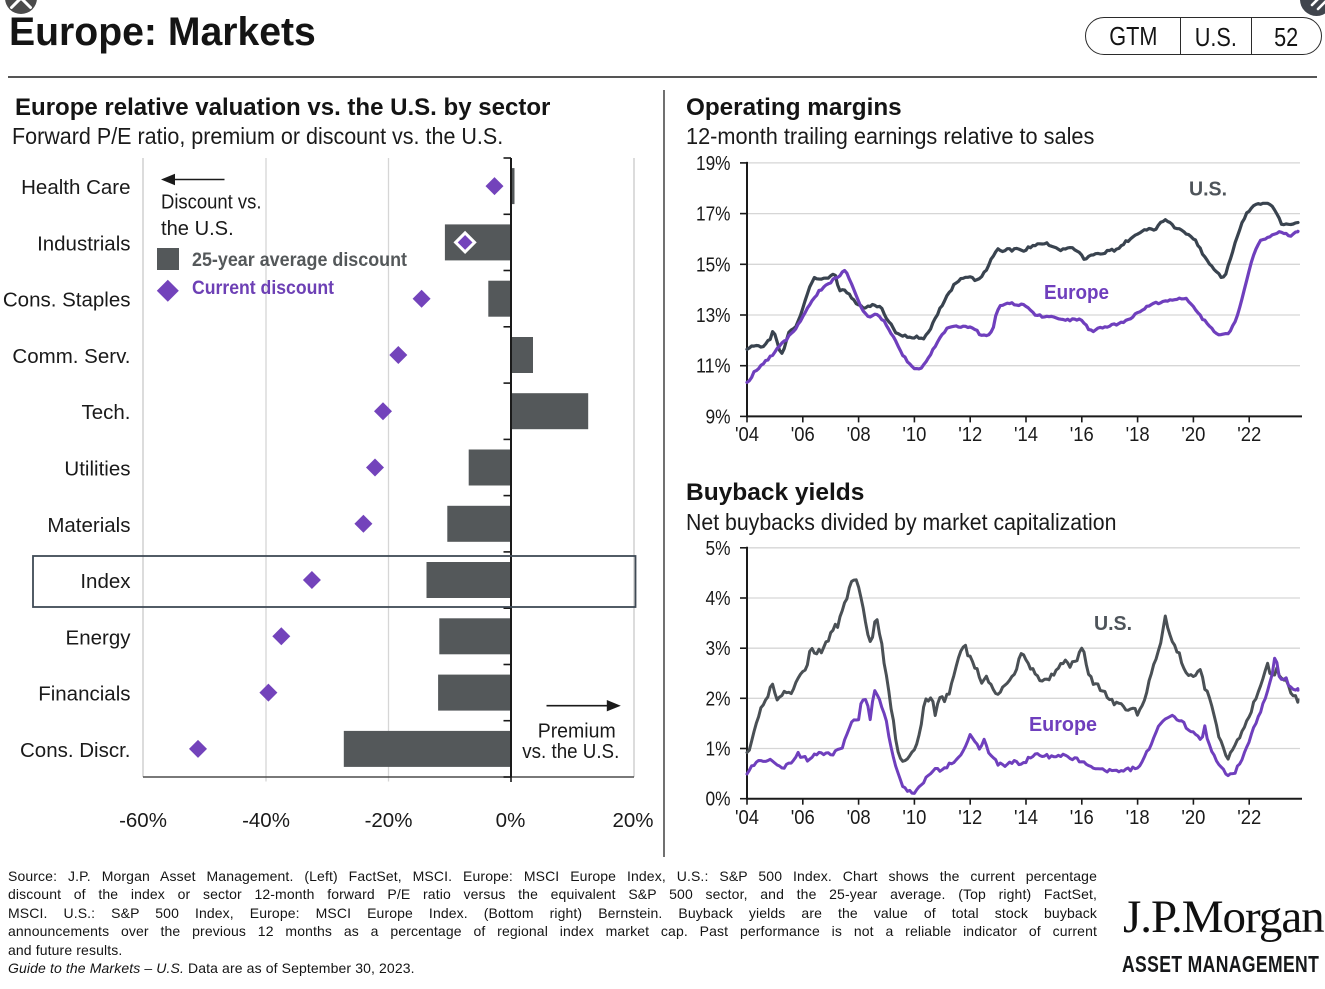 The image size is (1325, 989). I want to click on svg-text: 5%, so click(718, 549).